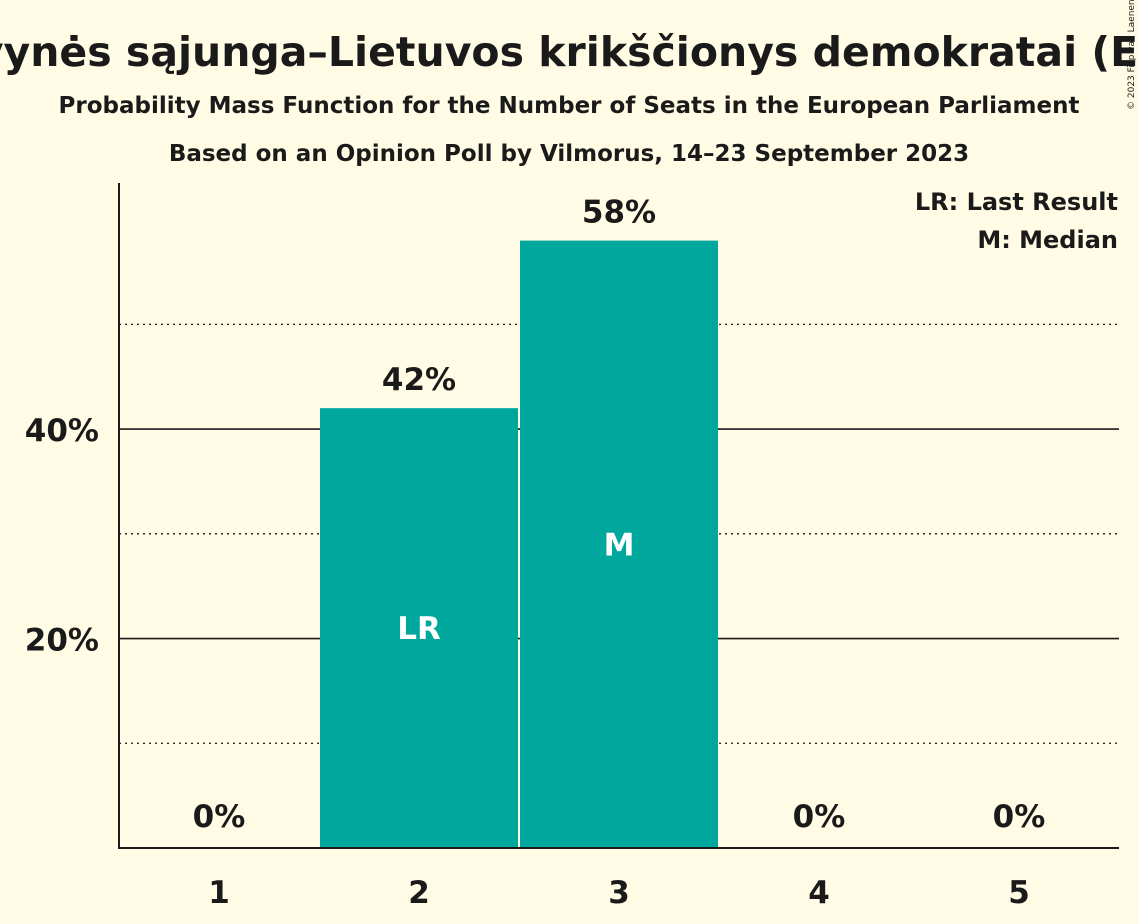 This screenshot has height=924, width=1139. What do you see at coordinates (62, 431) in the screenshot?
I see `y-tick-label: 40%` at bounding box center [62, 431].